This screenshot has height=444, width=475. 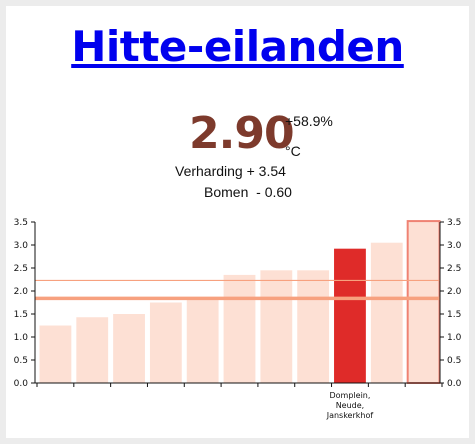 What do you see at coordinates (350, 405) in the screenshot?
I see `x-category-label: Domplein, Neude, Janskerkhof` at bounding box center [350, 405].